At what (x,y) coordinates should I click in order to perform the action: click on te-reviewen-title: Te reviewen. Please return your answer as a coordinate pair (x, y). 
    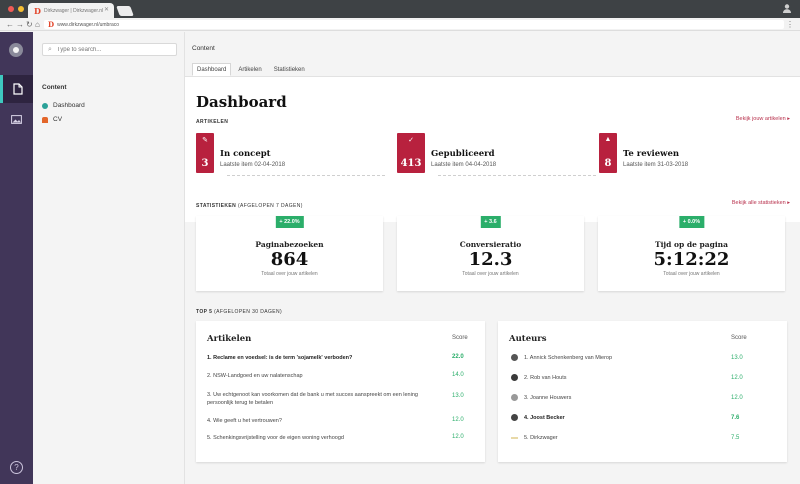
    Looking at the image, I should click on (651, 154).